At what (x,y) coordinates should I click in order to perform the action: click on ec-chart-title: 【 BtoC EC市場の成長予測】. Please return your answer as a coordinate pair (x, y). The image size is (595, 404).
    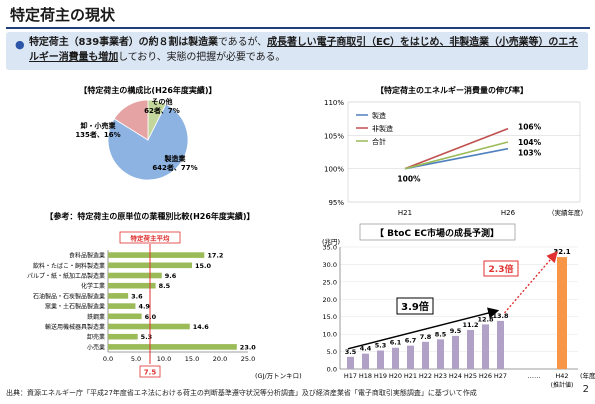
    Looking at the image, I should click on (437, 233).